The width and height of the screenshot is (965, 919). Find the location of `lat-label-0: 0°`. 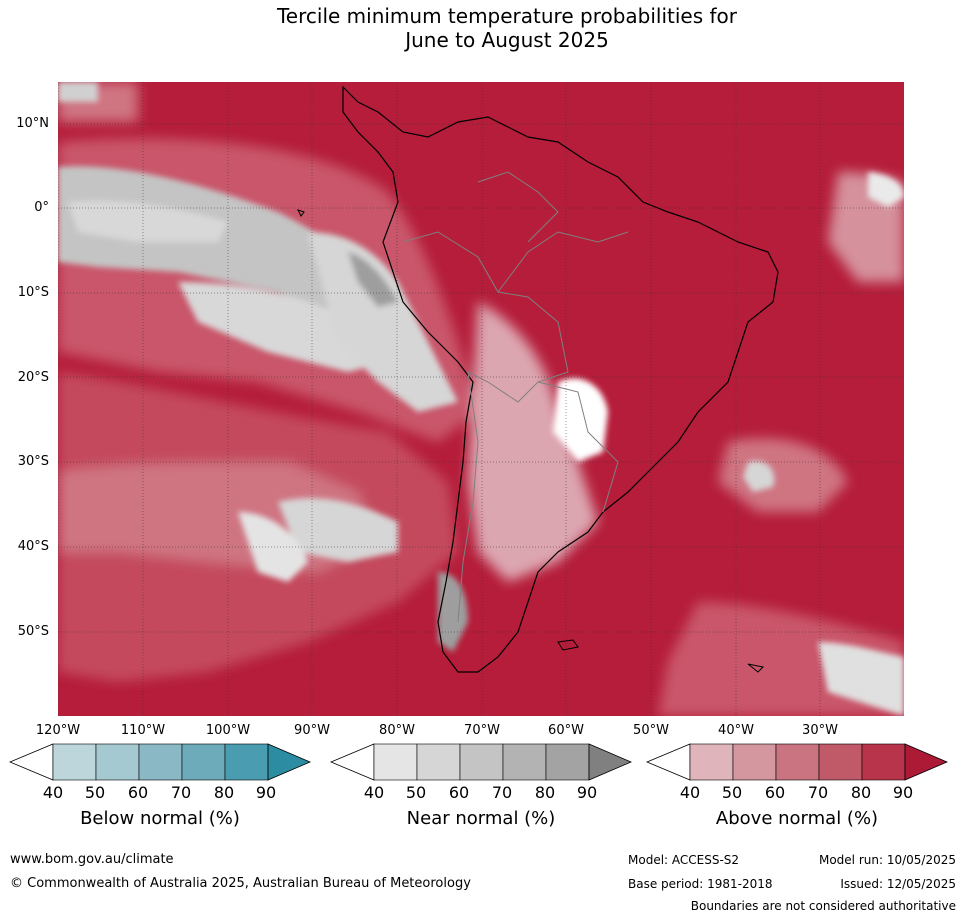

lat-label-0: 0° is located at coordinates (41, 207).